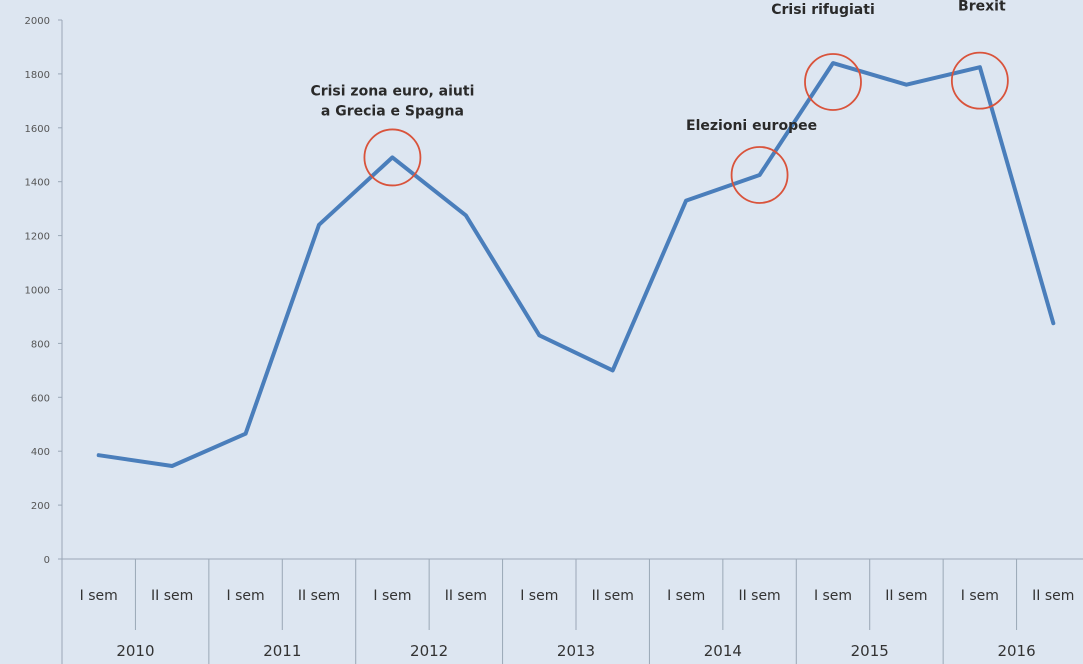  What do you see at coordinates (982, 7) in the screenshot?
I see `annotation-label: Brexit` at bounding box center [982, 7].